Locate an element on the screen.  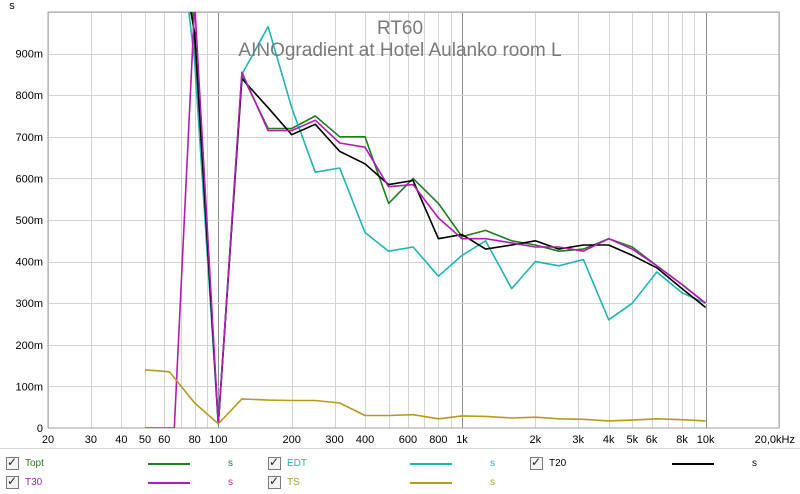
t20-checkbox is located at coordinates (536, 462).